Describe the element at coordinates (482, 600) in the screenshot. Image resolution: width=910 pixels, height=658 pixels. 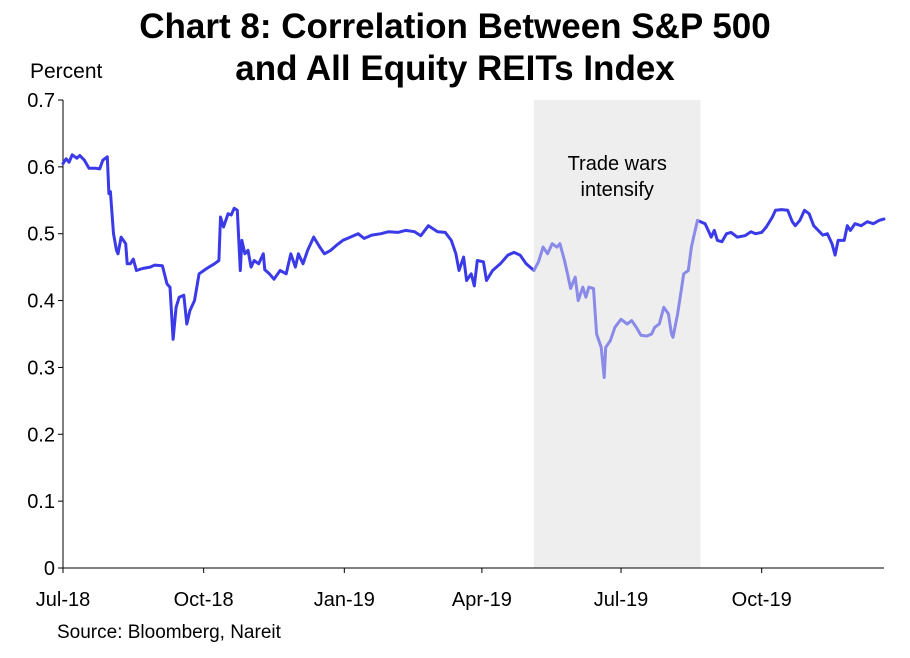
I see `x-tick-label: Apr-19` at that location.